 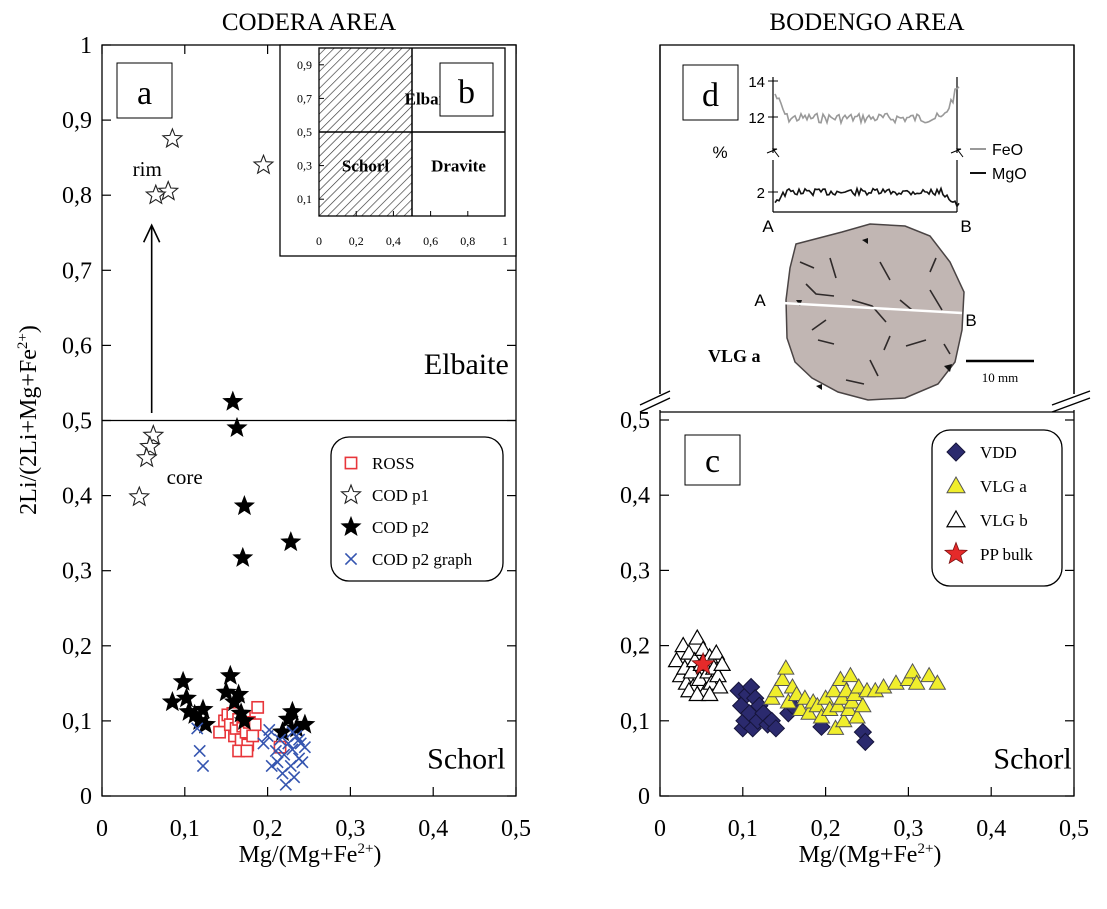 I want to click on section-point-b: B, so click(x=970, y=320).